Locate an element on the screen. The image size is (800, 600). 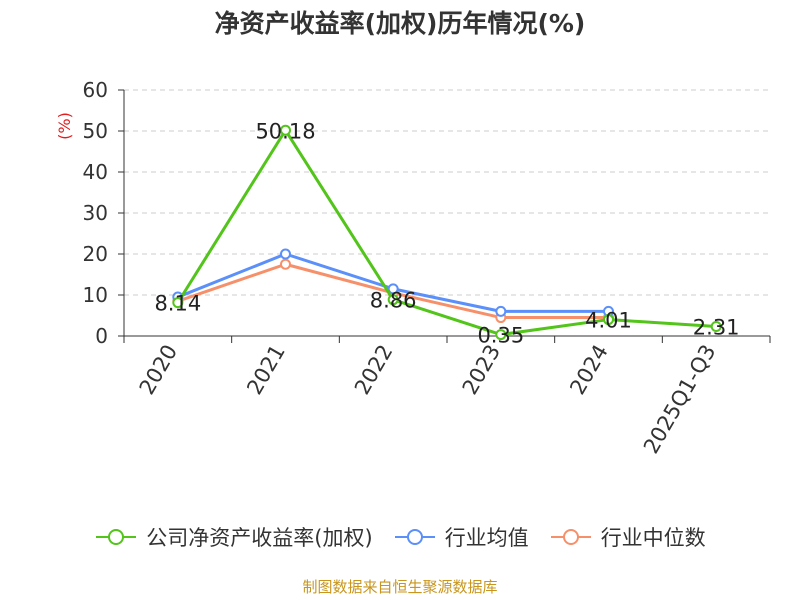
x-category-label: 2020 is located at coordinates (159, 370).